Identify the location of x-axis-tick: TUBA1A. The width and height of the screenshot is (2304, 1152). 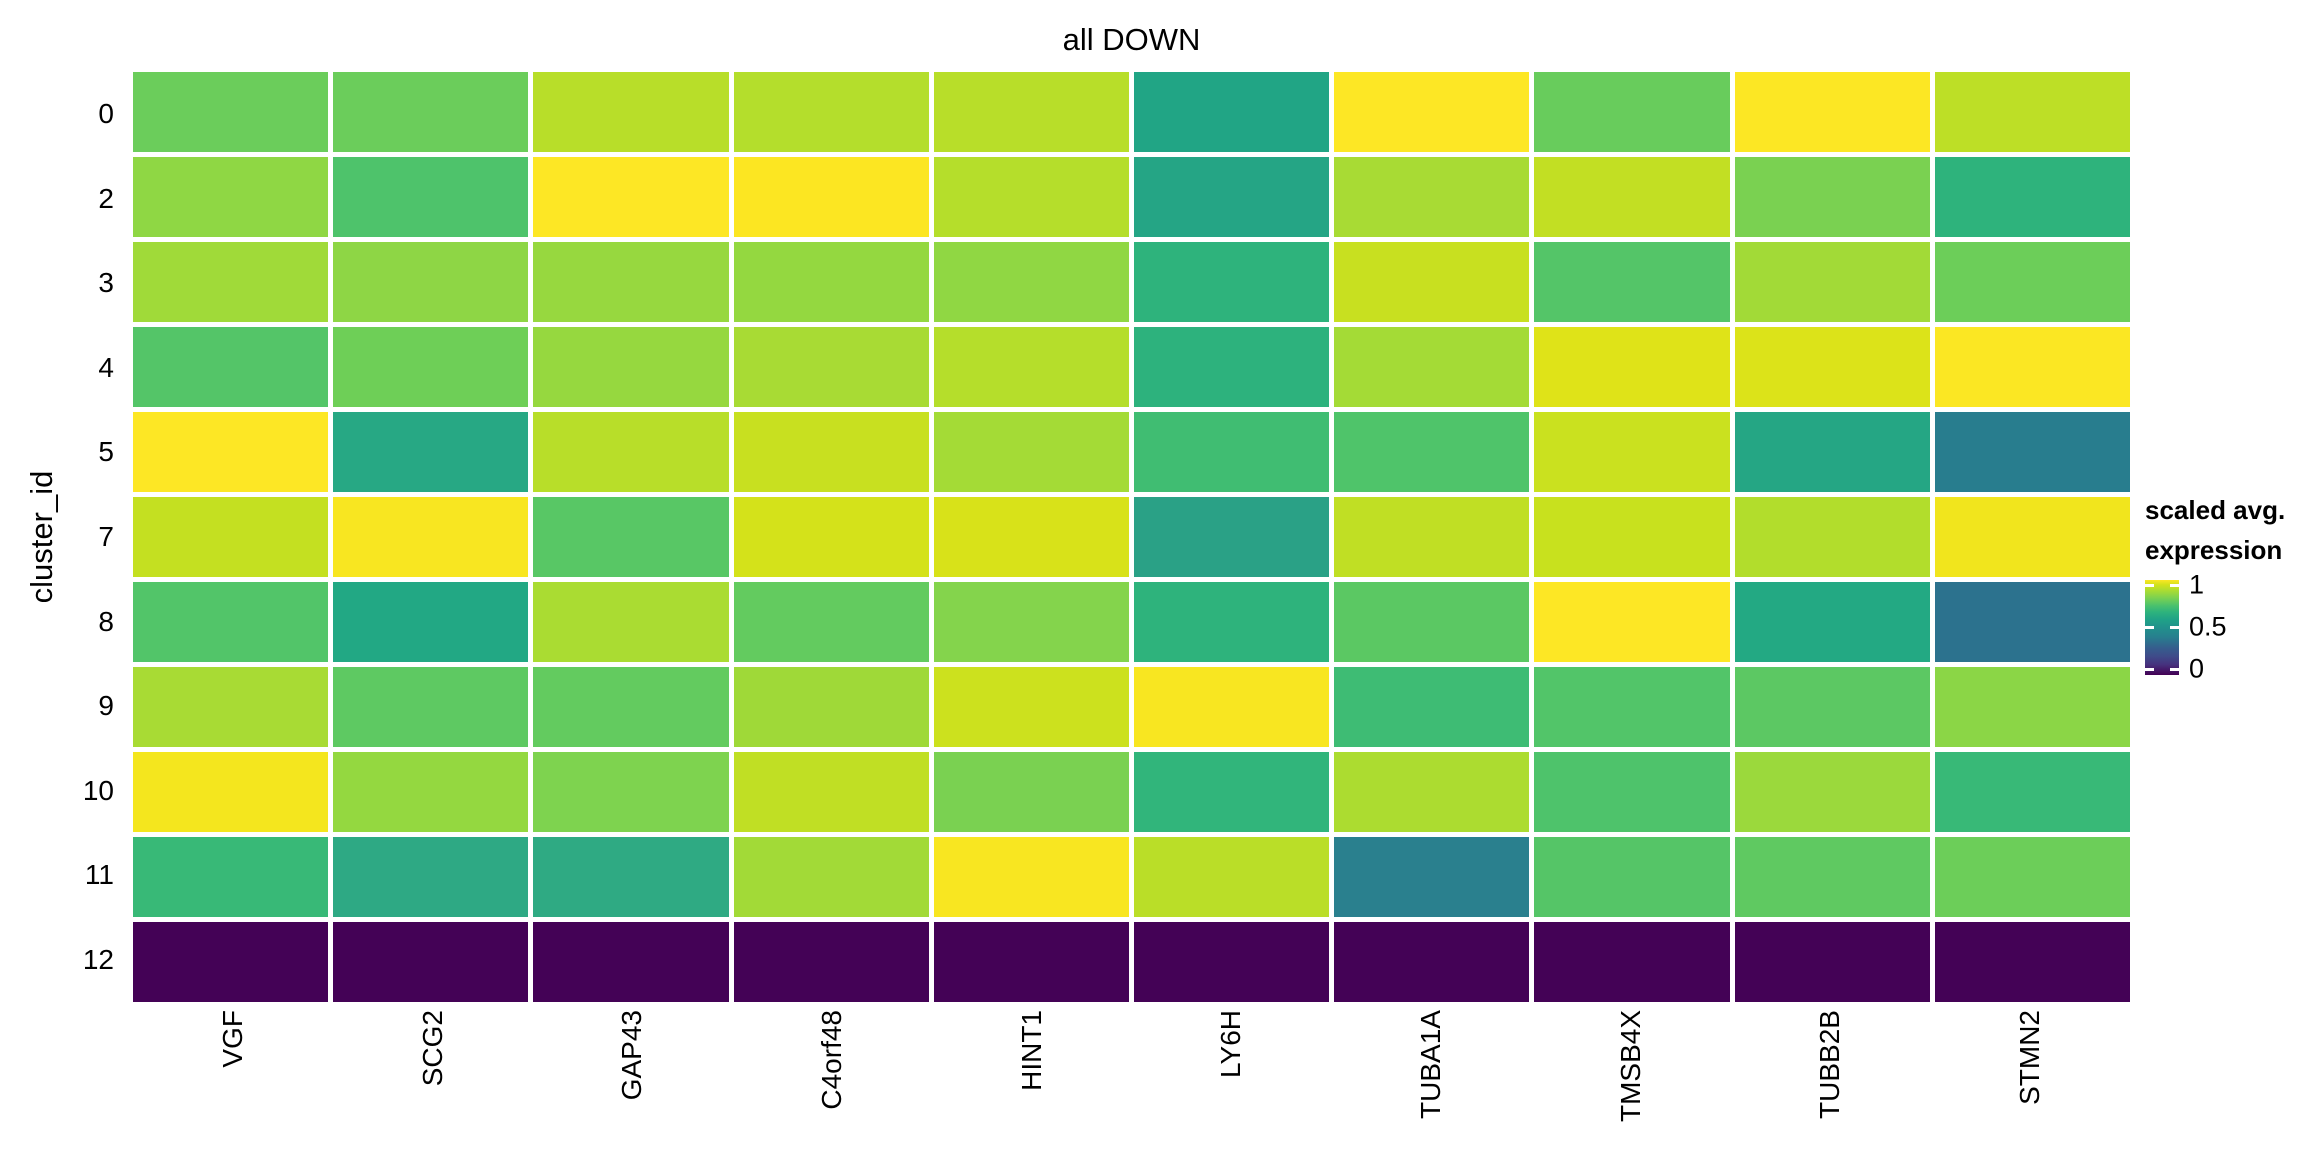
(1431, 1080).